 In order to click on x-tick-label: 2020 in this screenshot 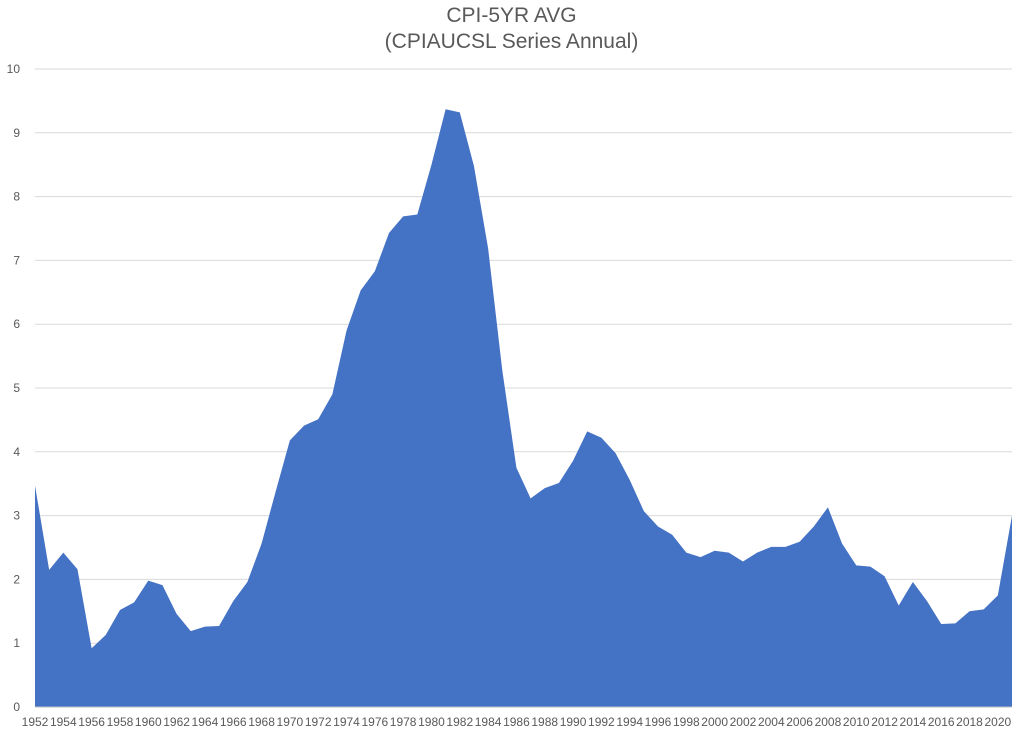, I will do `click(997, 722)`.